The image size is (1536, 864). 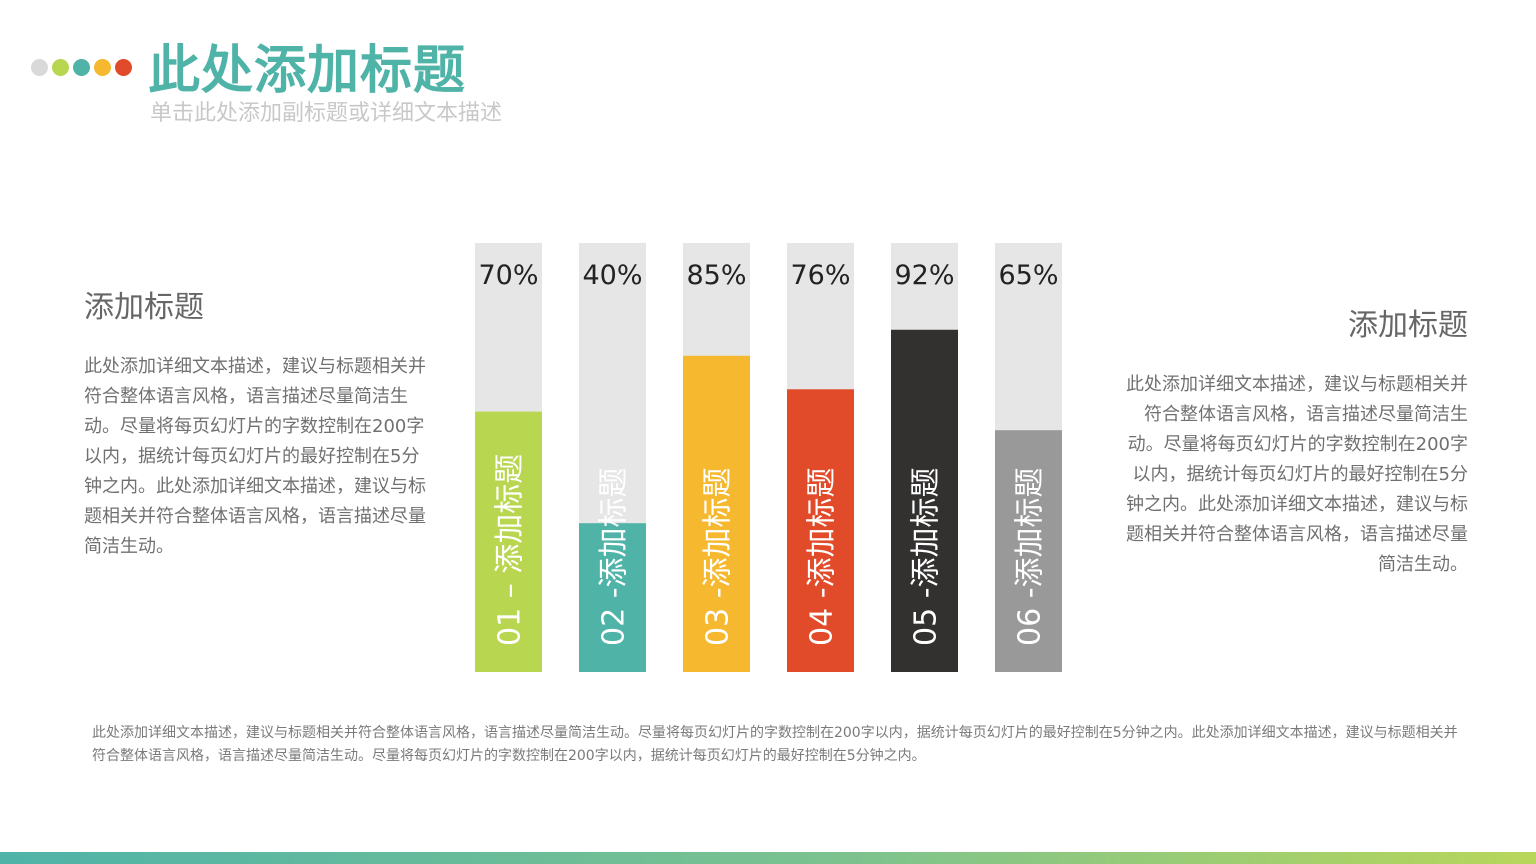 I want to click on page-title: 此处添加标题, so click(x=307, y=71).